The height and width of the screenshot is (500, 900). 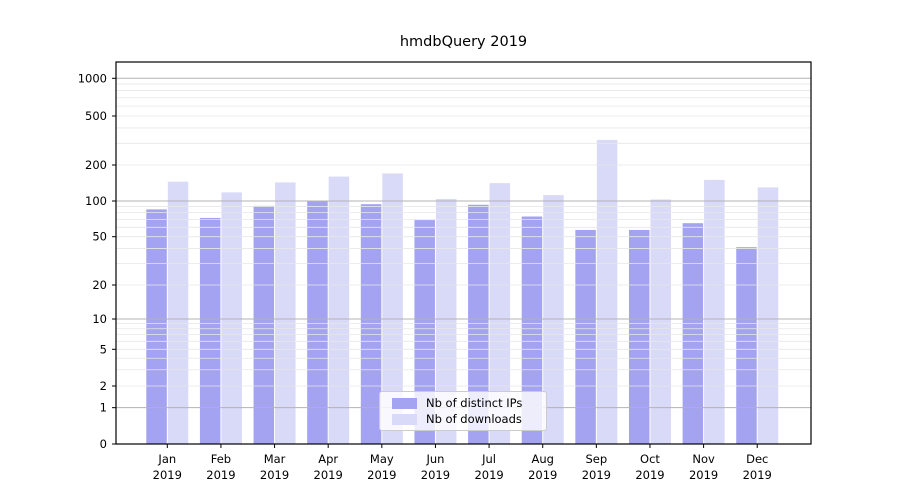 What do you see at coordinates (96, 116) in the screenshot?
I see `y-tick-label: 500` at bounding box center [96, 116].